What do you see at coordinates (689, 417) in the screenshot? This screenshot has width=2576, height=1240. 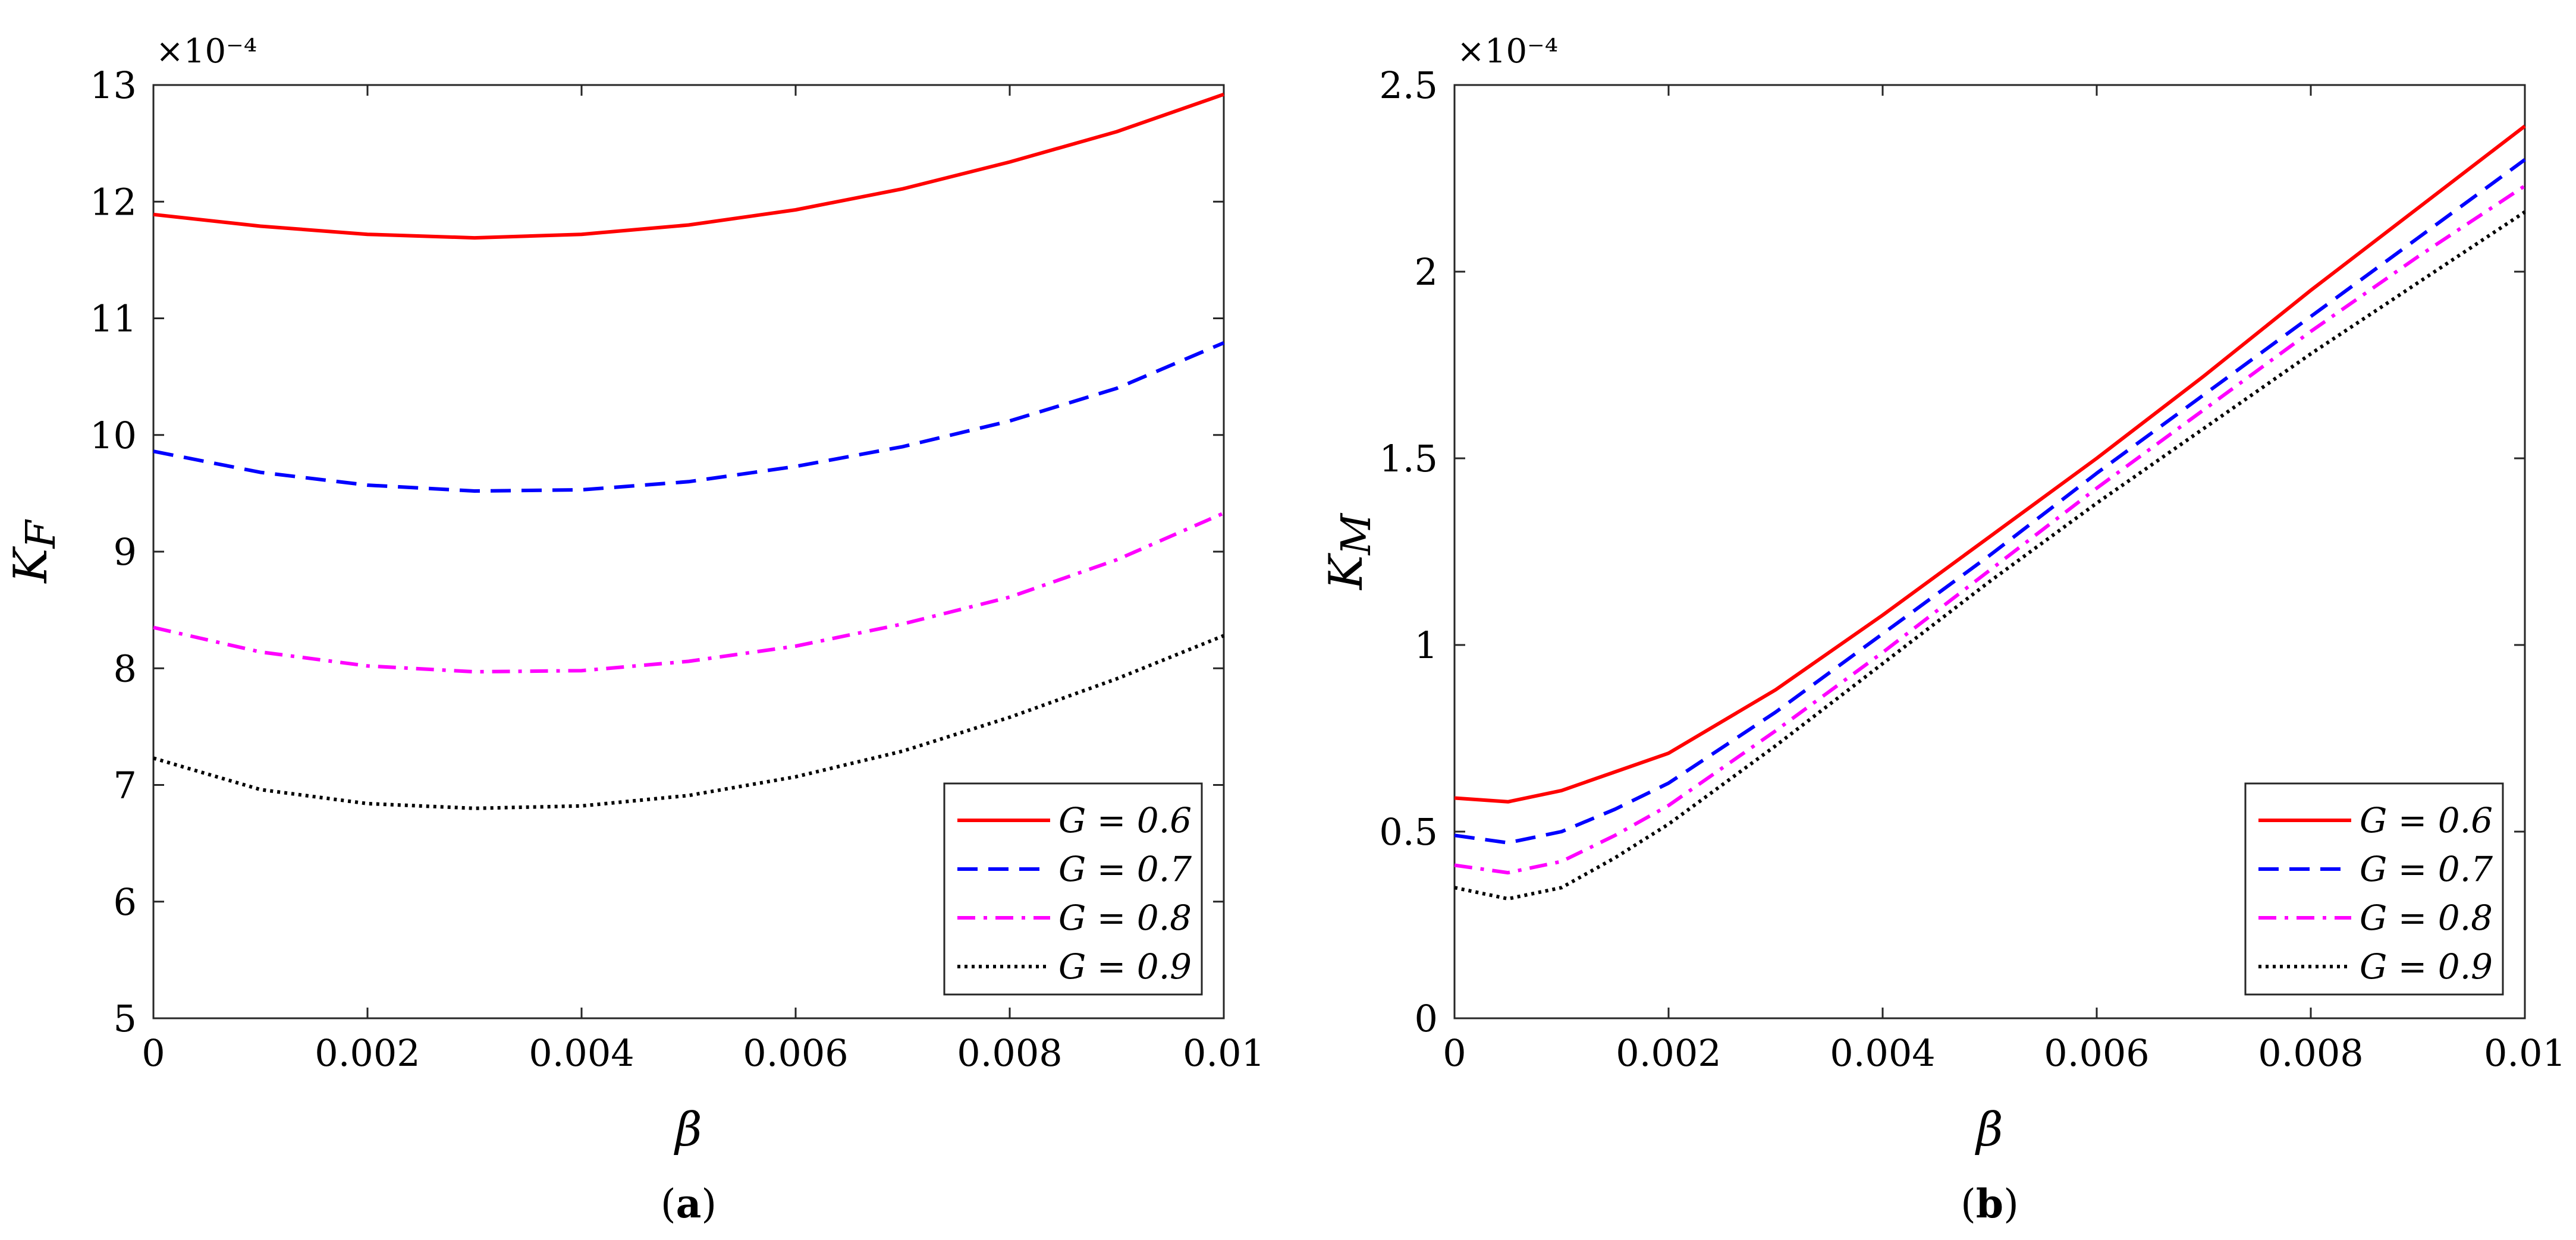 I see `panel-a-series-line-g7` at bounding box center [689, 417].